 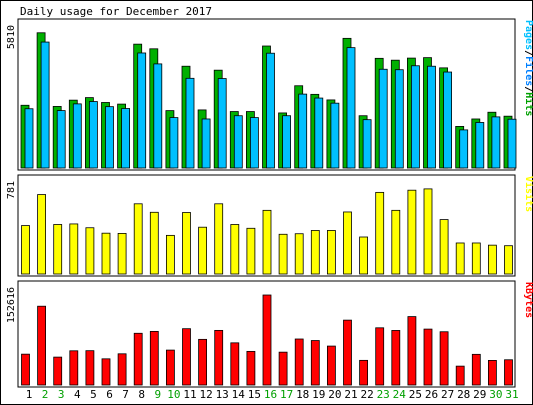 I want to click on x-tick-label: 21, so click(x=350, y=394).